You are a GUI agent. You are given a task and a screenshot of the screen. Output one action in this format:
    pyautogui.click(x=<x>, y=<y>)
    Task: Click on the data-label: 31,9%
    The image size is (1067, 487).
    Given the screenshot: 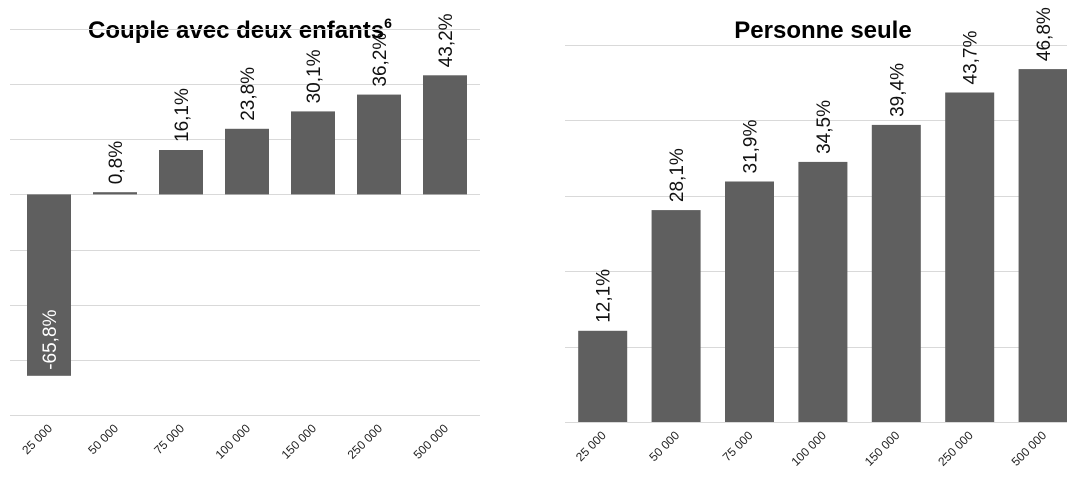 What is the action you would take?
    pyautogui.click(x=751, y=147)
    